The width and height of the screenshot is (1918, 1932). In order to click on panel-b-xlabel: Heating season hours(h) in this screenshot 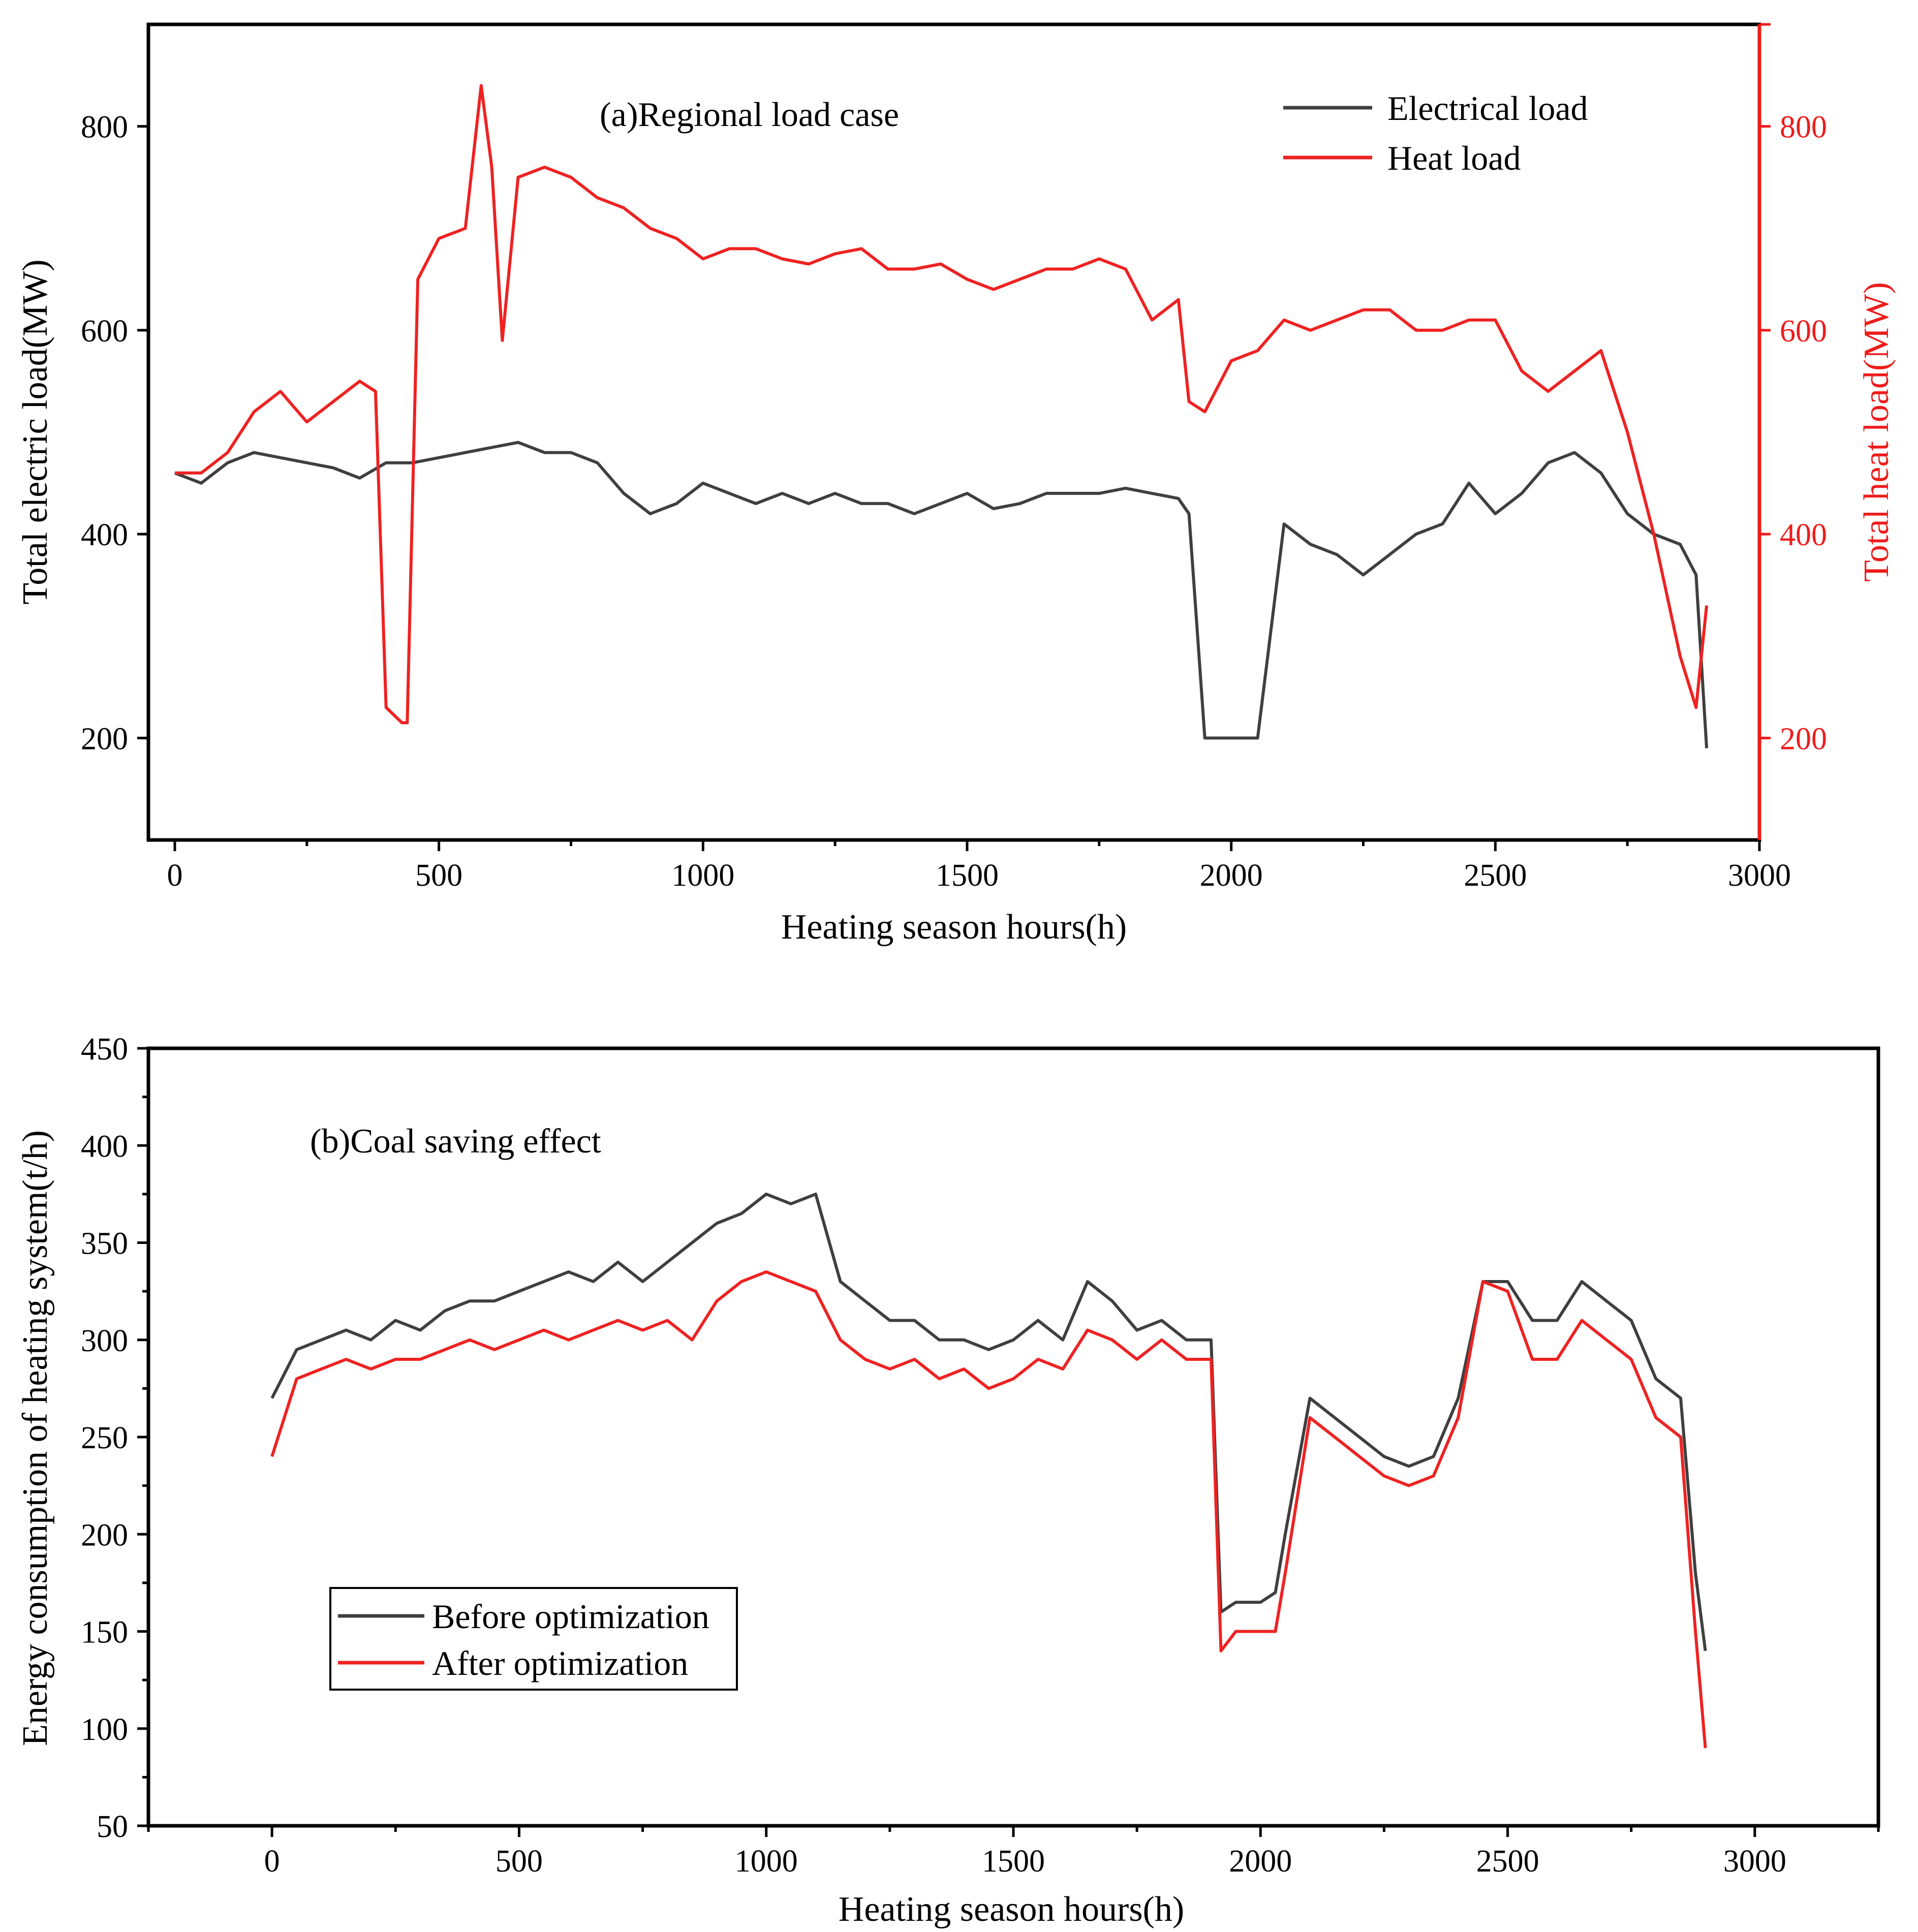, I will do `click(1011, 1910)`.